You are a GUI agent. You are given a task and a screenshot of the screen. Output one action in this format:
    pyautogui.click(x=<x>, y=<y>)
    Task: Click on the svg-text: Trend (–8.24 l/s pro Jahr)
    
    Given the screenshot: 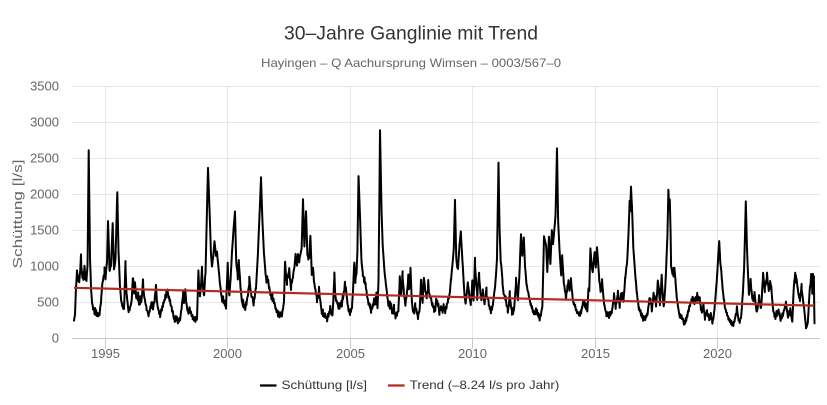 What is the action you would take?
    pyautogui.click(x=485, y=385)
    